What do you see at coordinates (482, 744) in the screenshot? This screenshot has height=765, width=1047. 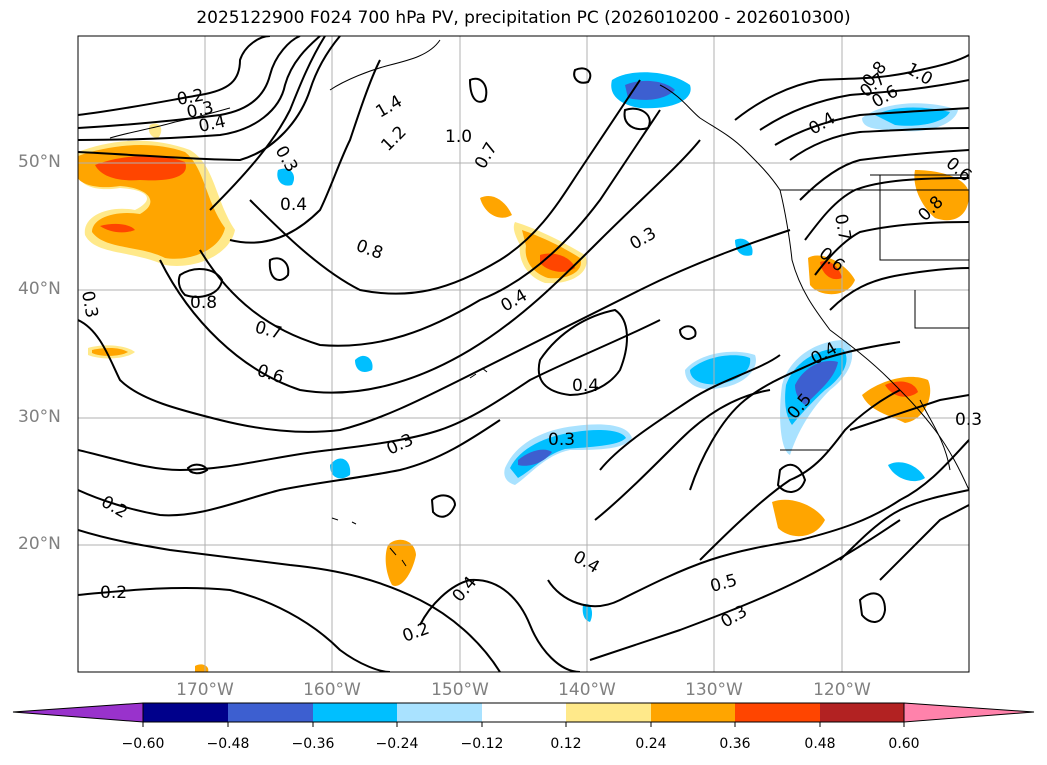 I see `colorbar-tick-label: −0.12` at bounding box center [482, 744].